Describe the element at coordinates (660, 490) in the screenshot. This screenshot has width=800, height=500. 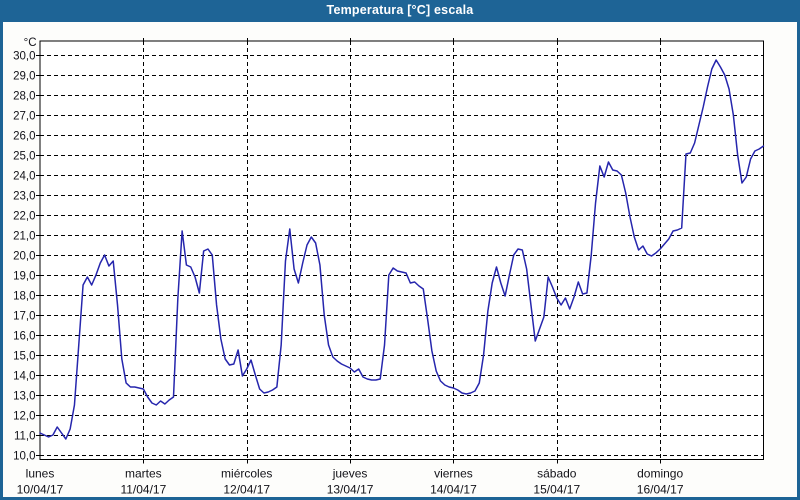
I see `x-axis-date-label: 16/04/17` at that location.